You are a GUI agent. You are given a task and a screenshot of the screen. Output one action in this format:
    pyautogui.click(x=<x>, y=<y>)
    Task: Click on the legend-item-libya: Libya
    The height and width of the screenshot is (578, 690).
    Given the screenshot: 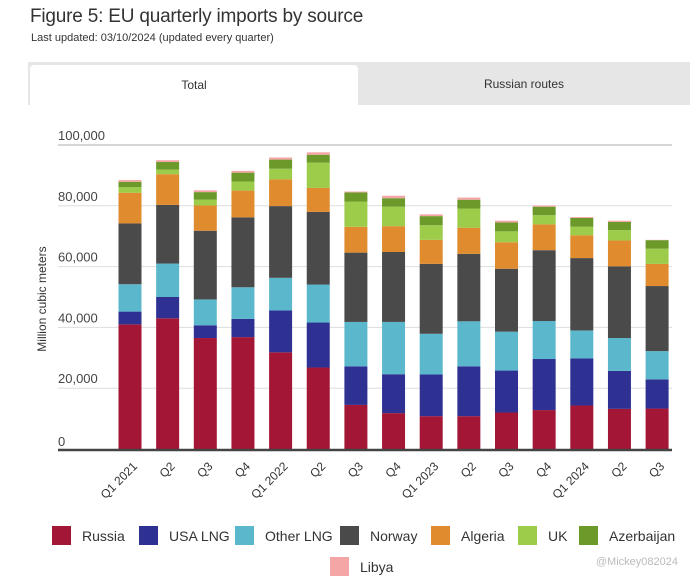 What is the action you would take?
    pyautogui.click(x=361, y=566)
    